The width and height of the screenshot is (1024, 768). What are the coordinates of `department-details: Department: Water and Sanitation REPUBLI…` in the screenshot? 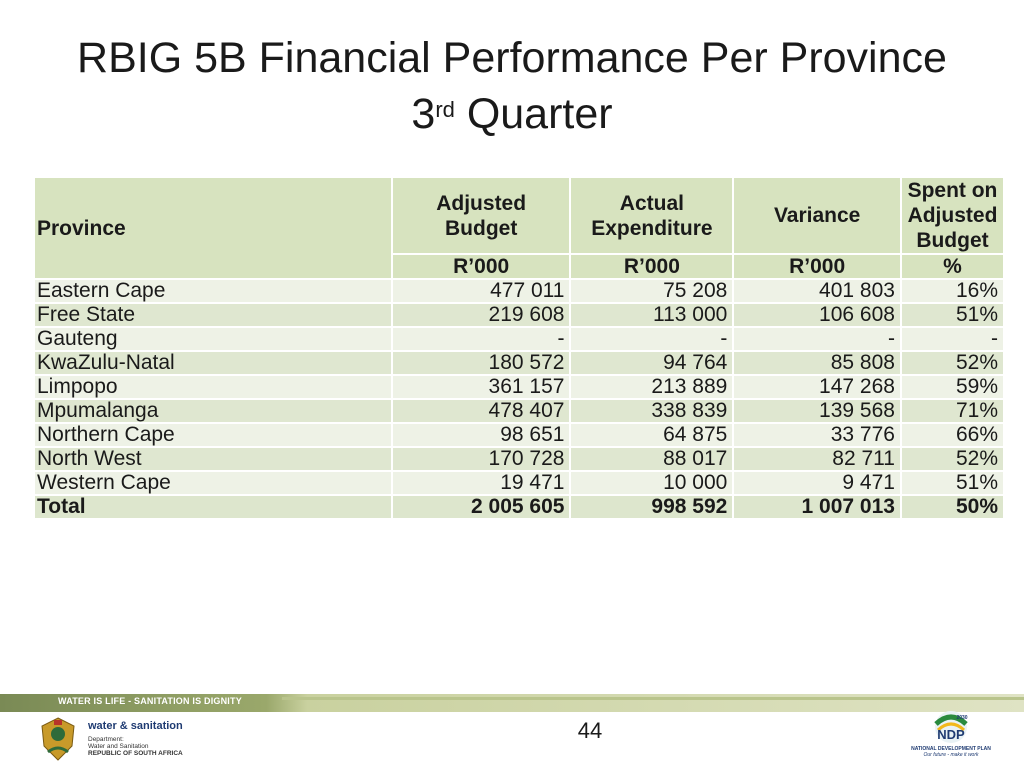 It's located at (135, 746).